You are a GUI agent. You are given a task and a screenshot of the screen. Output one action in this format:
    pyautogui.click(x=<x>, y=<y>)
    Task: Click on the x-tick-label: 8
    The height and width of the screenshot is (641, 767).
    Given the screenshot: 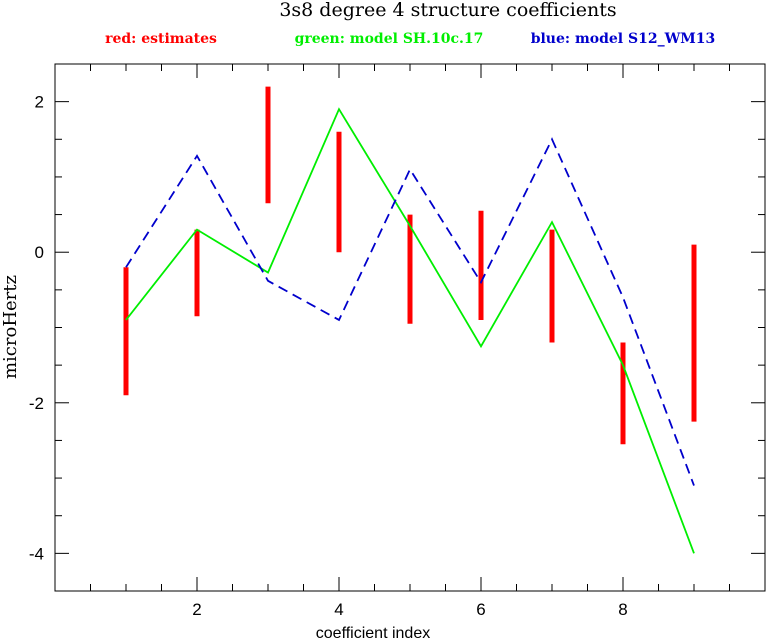 What is the action you would take?
    pyautogui.click(x=622, y=609)
    